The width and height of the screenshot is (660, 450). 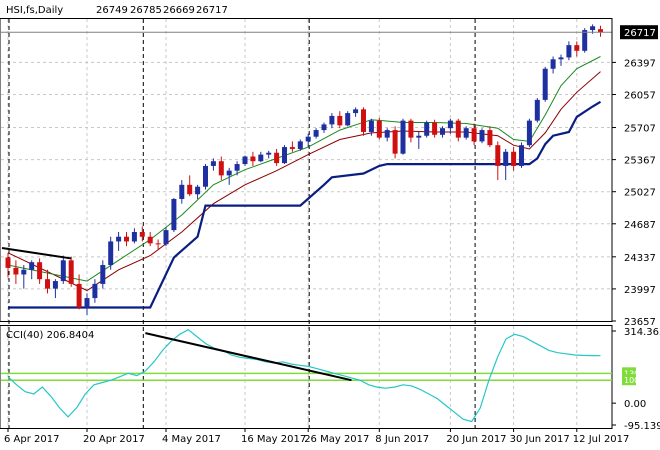 What do you see at coordinates (273, 439) in the screenshot?
I see `time-axis-label: 16 May 2017` at bounding box center [273, 439].